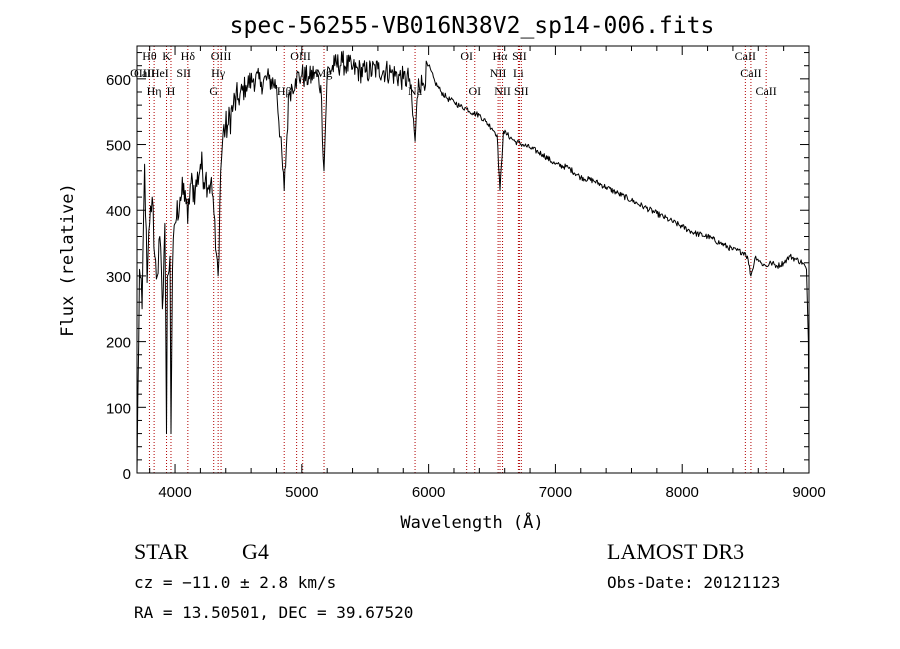 This screenshot has width=900, height=649. I want to click on line-label: Hδ, so click(188, 56).